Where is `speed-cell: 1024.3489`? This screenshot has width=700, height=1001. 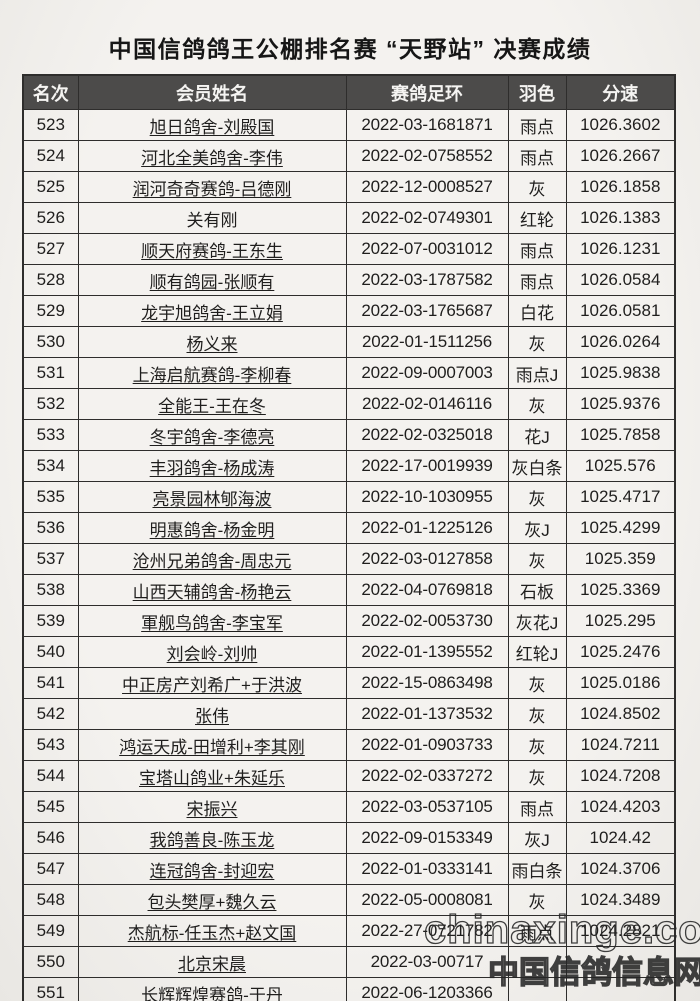 speed-cell: 1024.3489 is located at coordinates (620, 900).